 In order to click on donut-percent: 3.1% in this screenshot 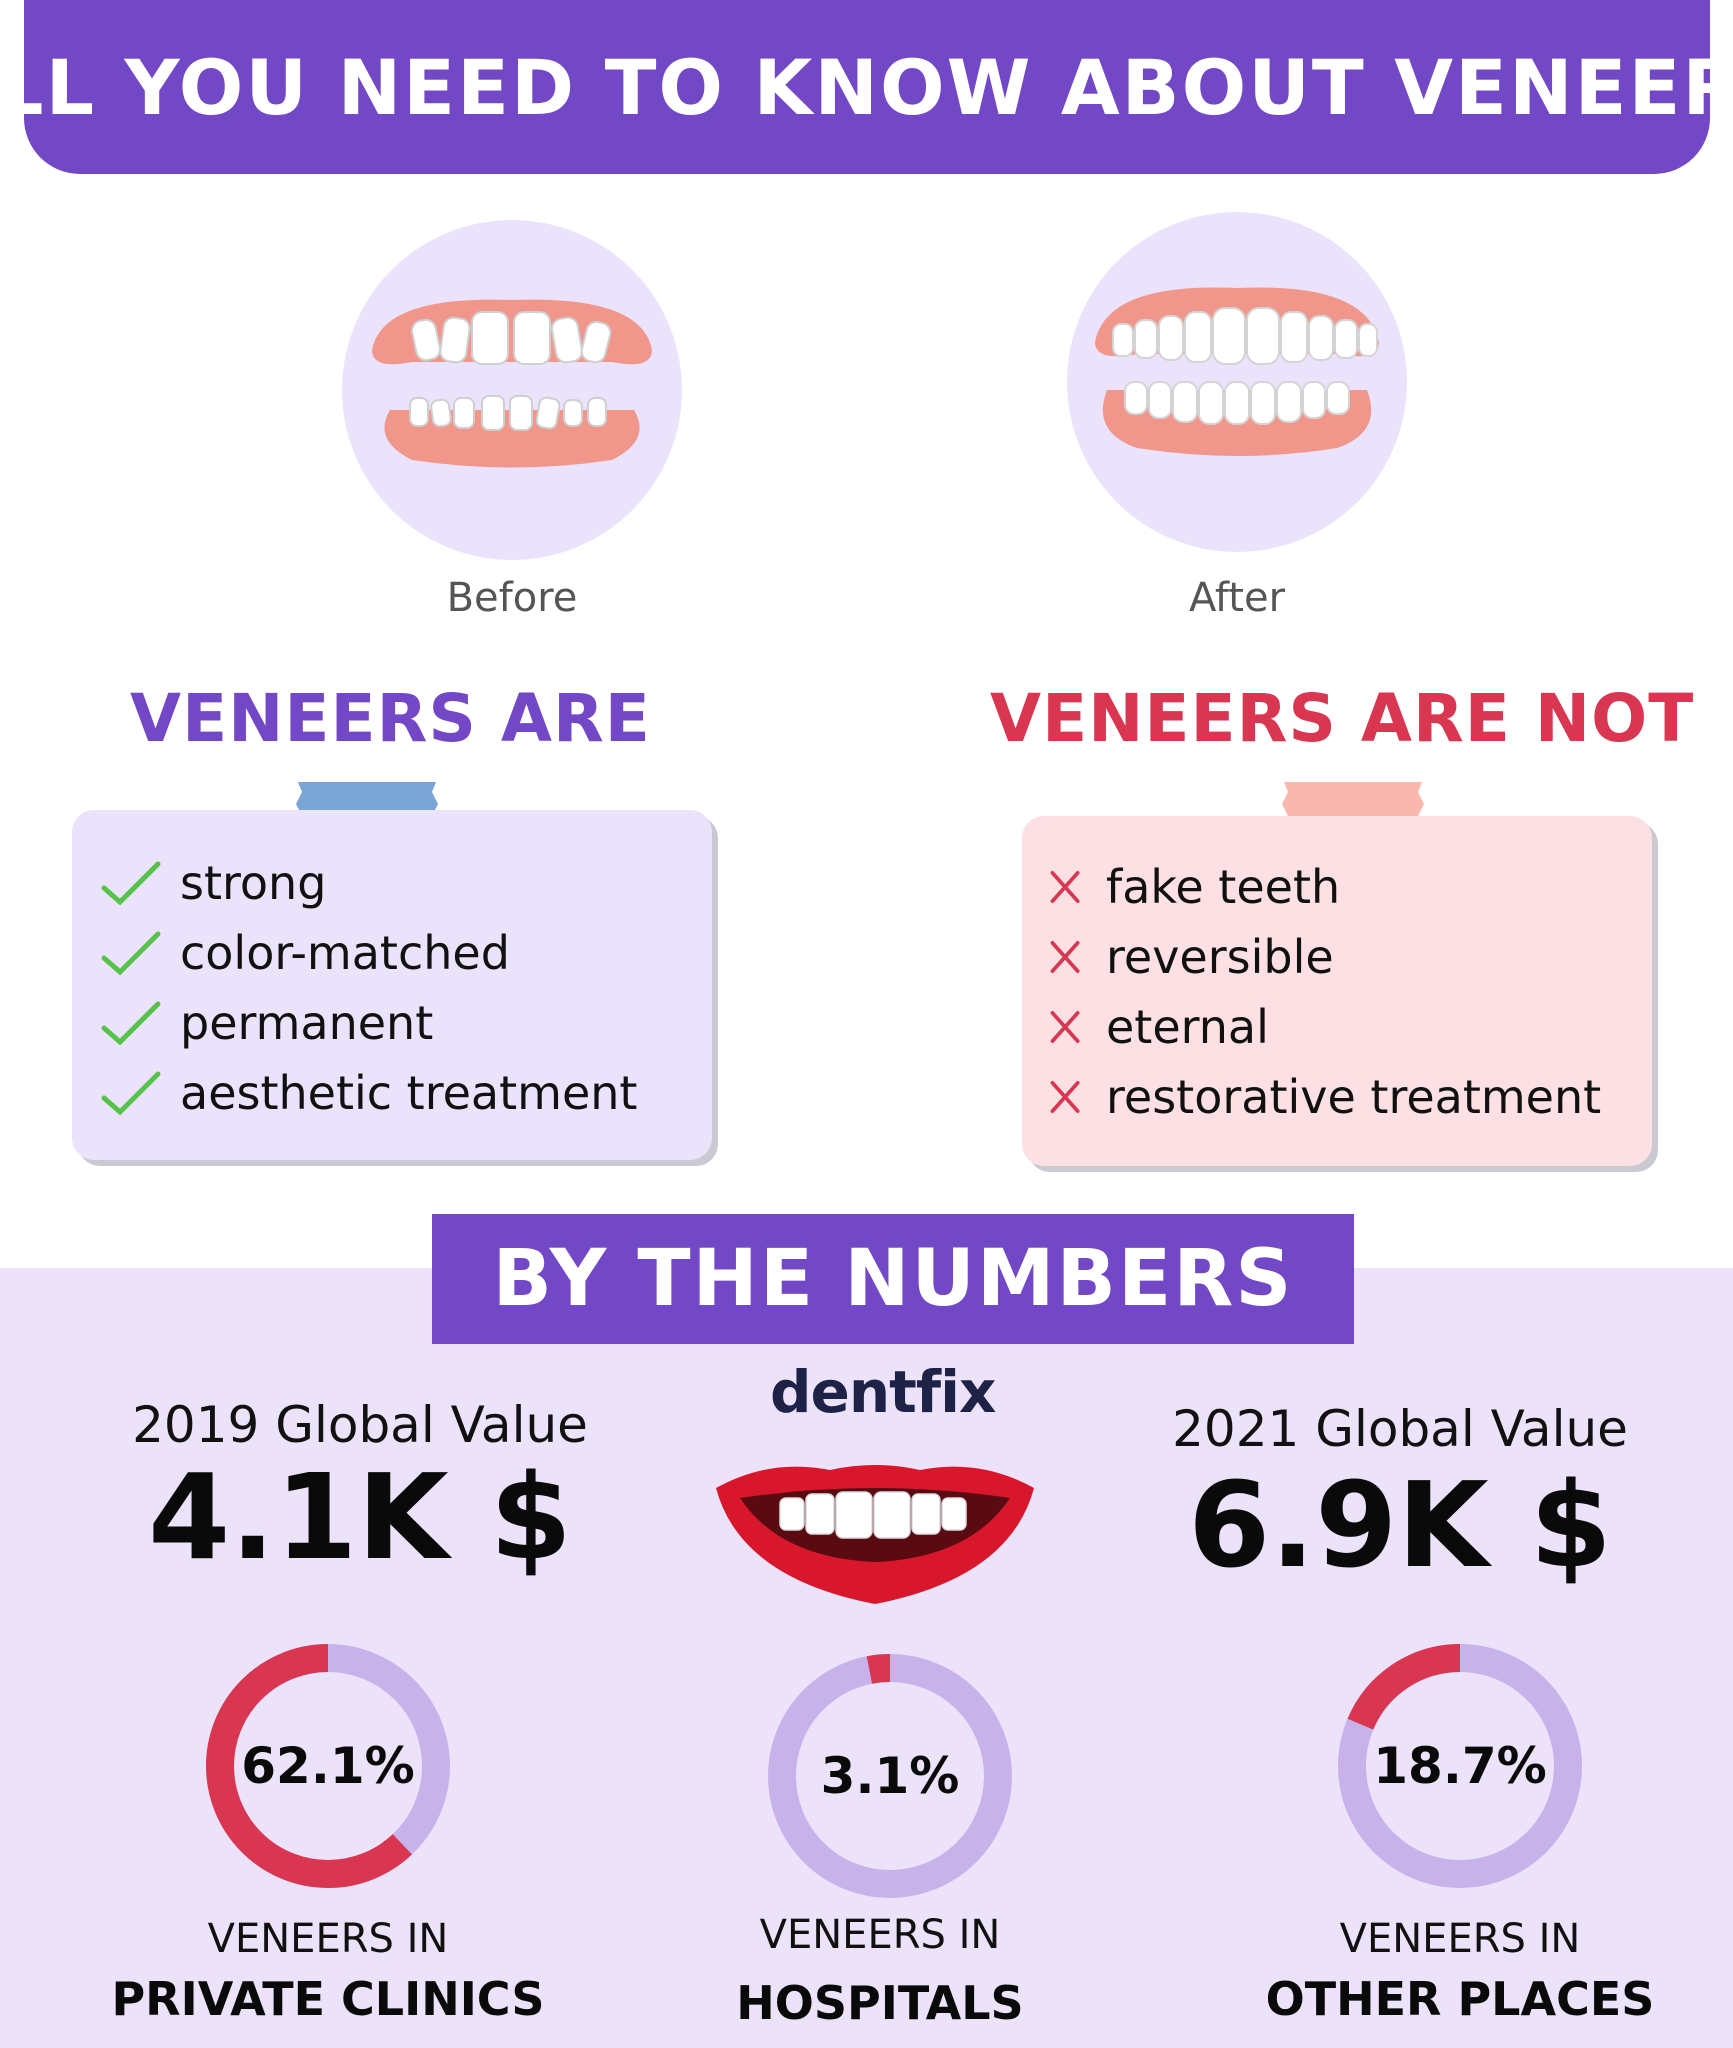, I will do `click(890, 1776)`.